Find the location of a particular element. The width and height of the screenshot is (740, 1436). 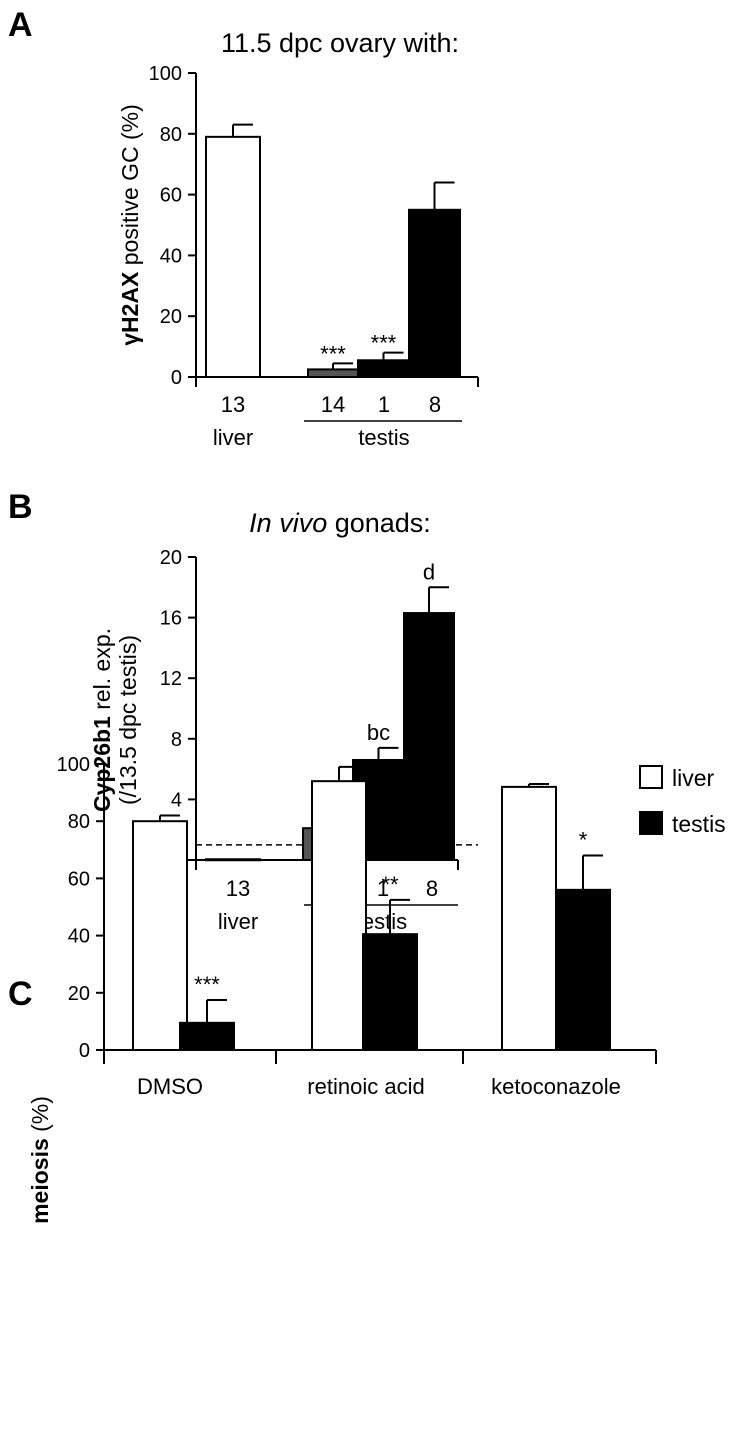

chart-c-annotation: *** is located at coordinates (207, 984).